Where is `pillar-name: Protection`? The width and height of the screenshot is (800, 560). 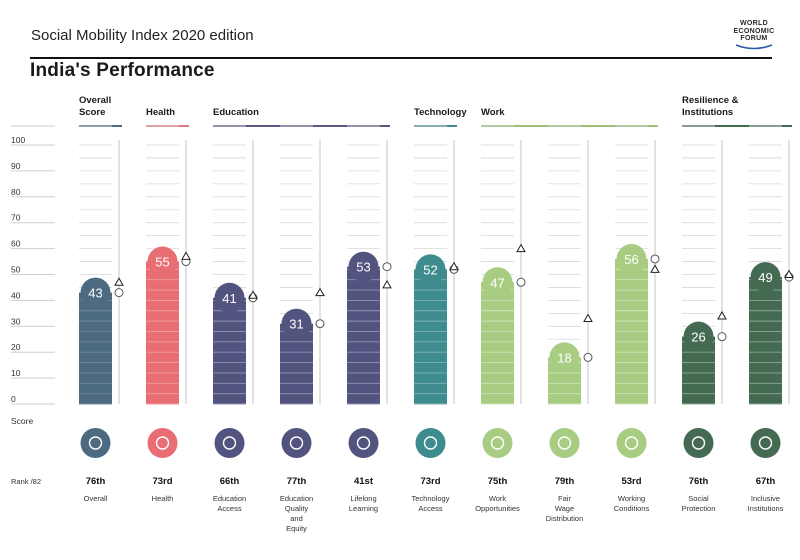 pillar-name: Protection is located at coordinates (699, 508).